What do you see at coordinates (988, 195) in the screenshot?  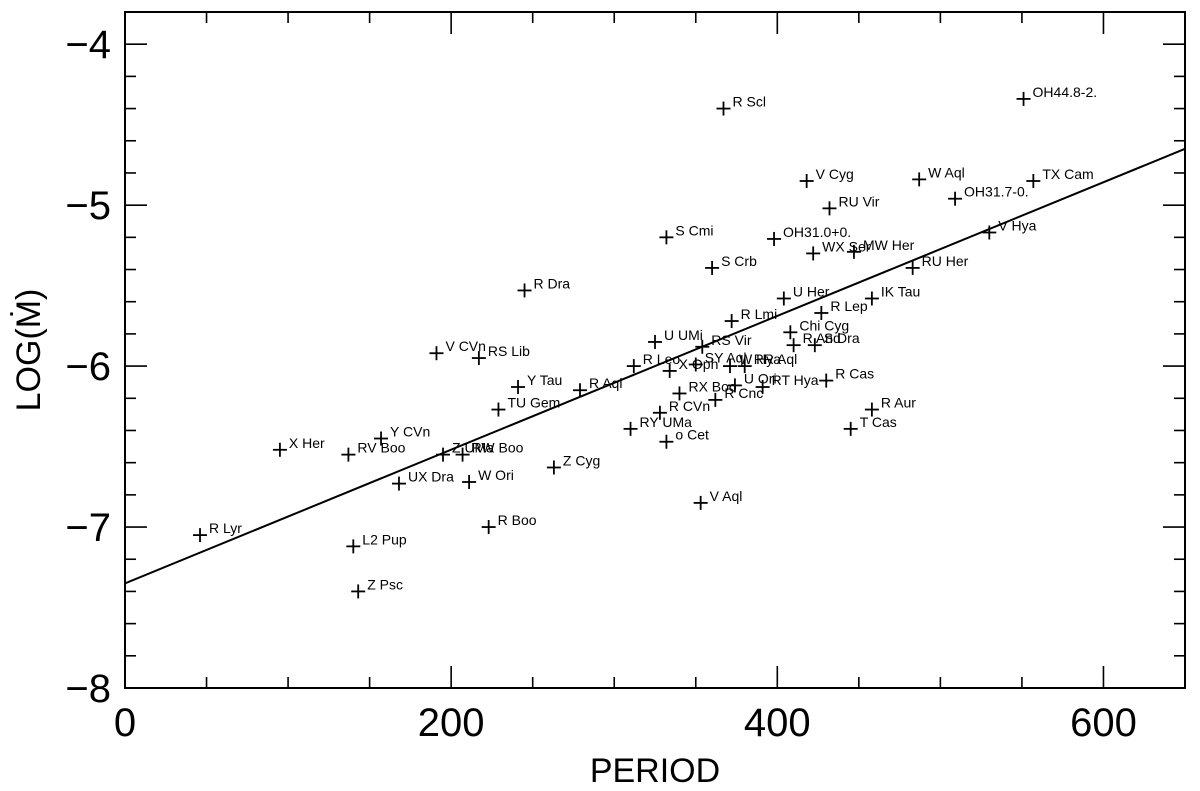 I see `data-point: OH31.7-0.` at bounding box center [988, 195].